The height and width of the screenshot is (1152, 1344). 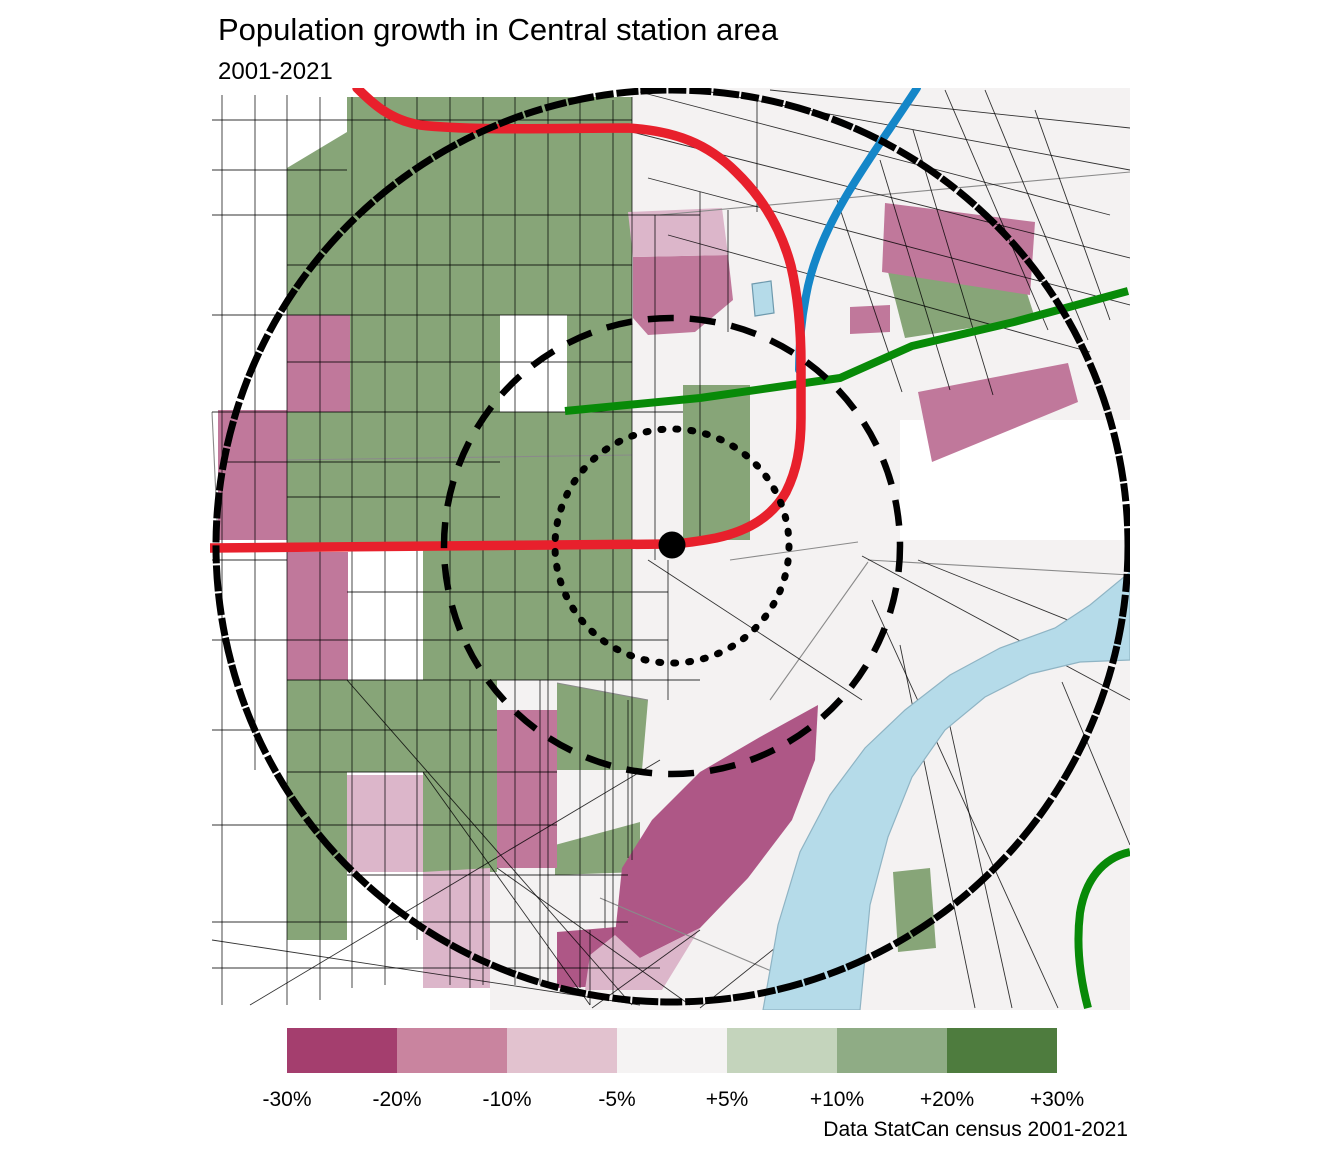 What do you see at coordinates (397, 1099) in the screenshot?
I see `legend-label: -20%` at bounding box center [397, 1099].